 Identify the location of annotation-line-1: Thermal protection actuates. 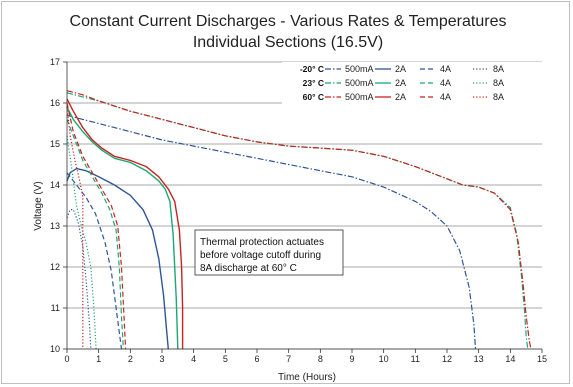
(262, 242).